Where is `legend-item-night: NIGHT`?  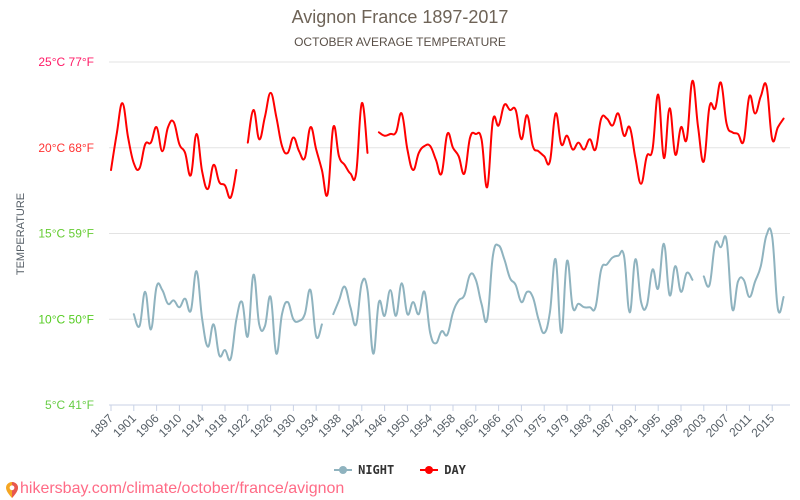
legend-item-night: NIGHT is located at coordinates (364, 470).